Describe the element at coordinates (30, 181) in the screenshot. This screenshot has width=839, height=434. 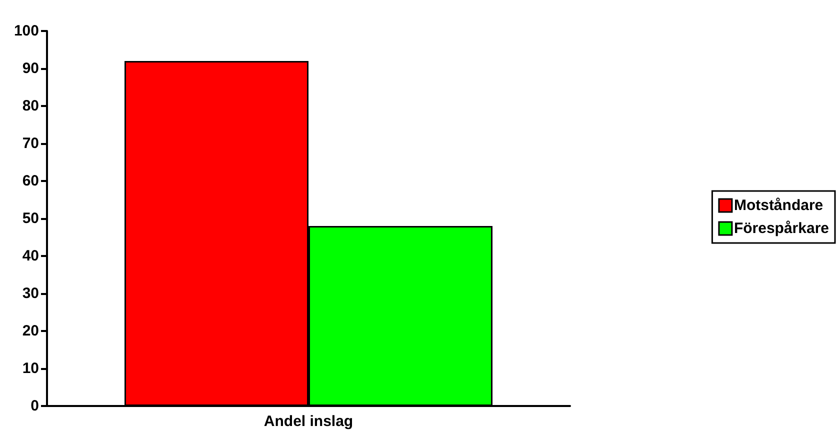
I see `y-tick-label: 60` at that location.